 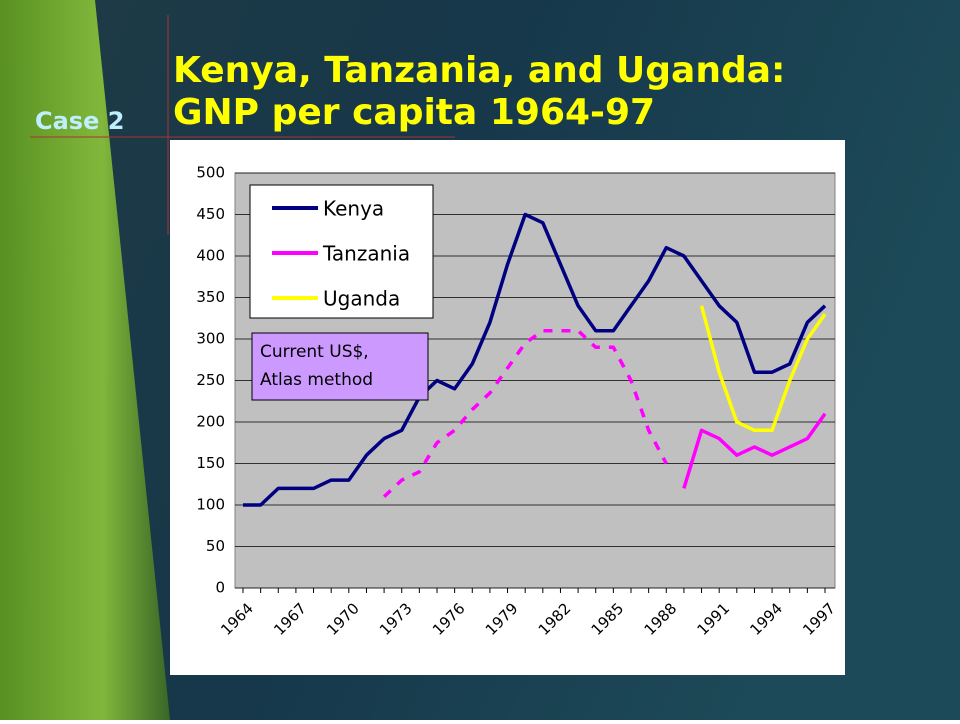 What do you see at coordinates (210, 339) in the screenshot?
I see `y-tick-label: 300` at bounding box center [210, 339].